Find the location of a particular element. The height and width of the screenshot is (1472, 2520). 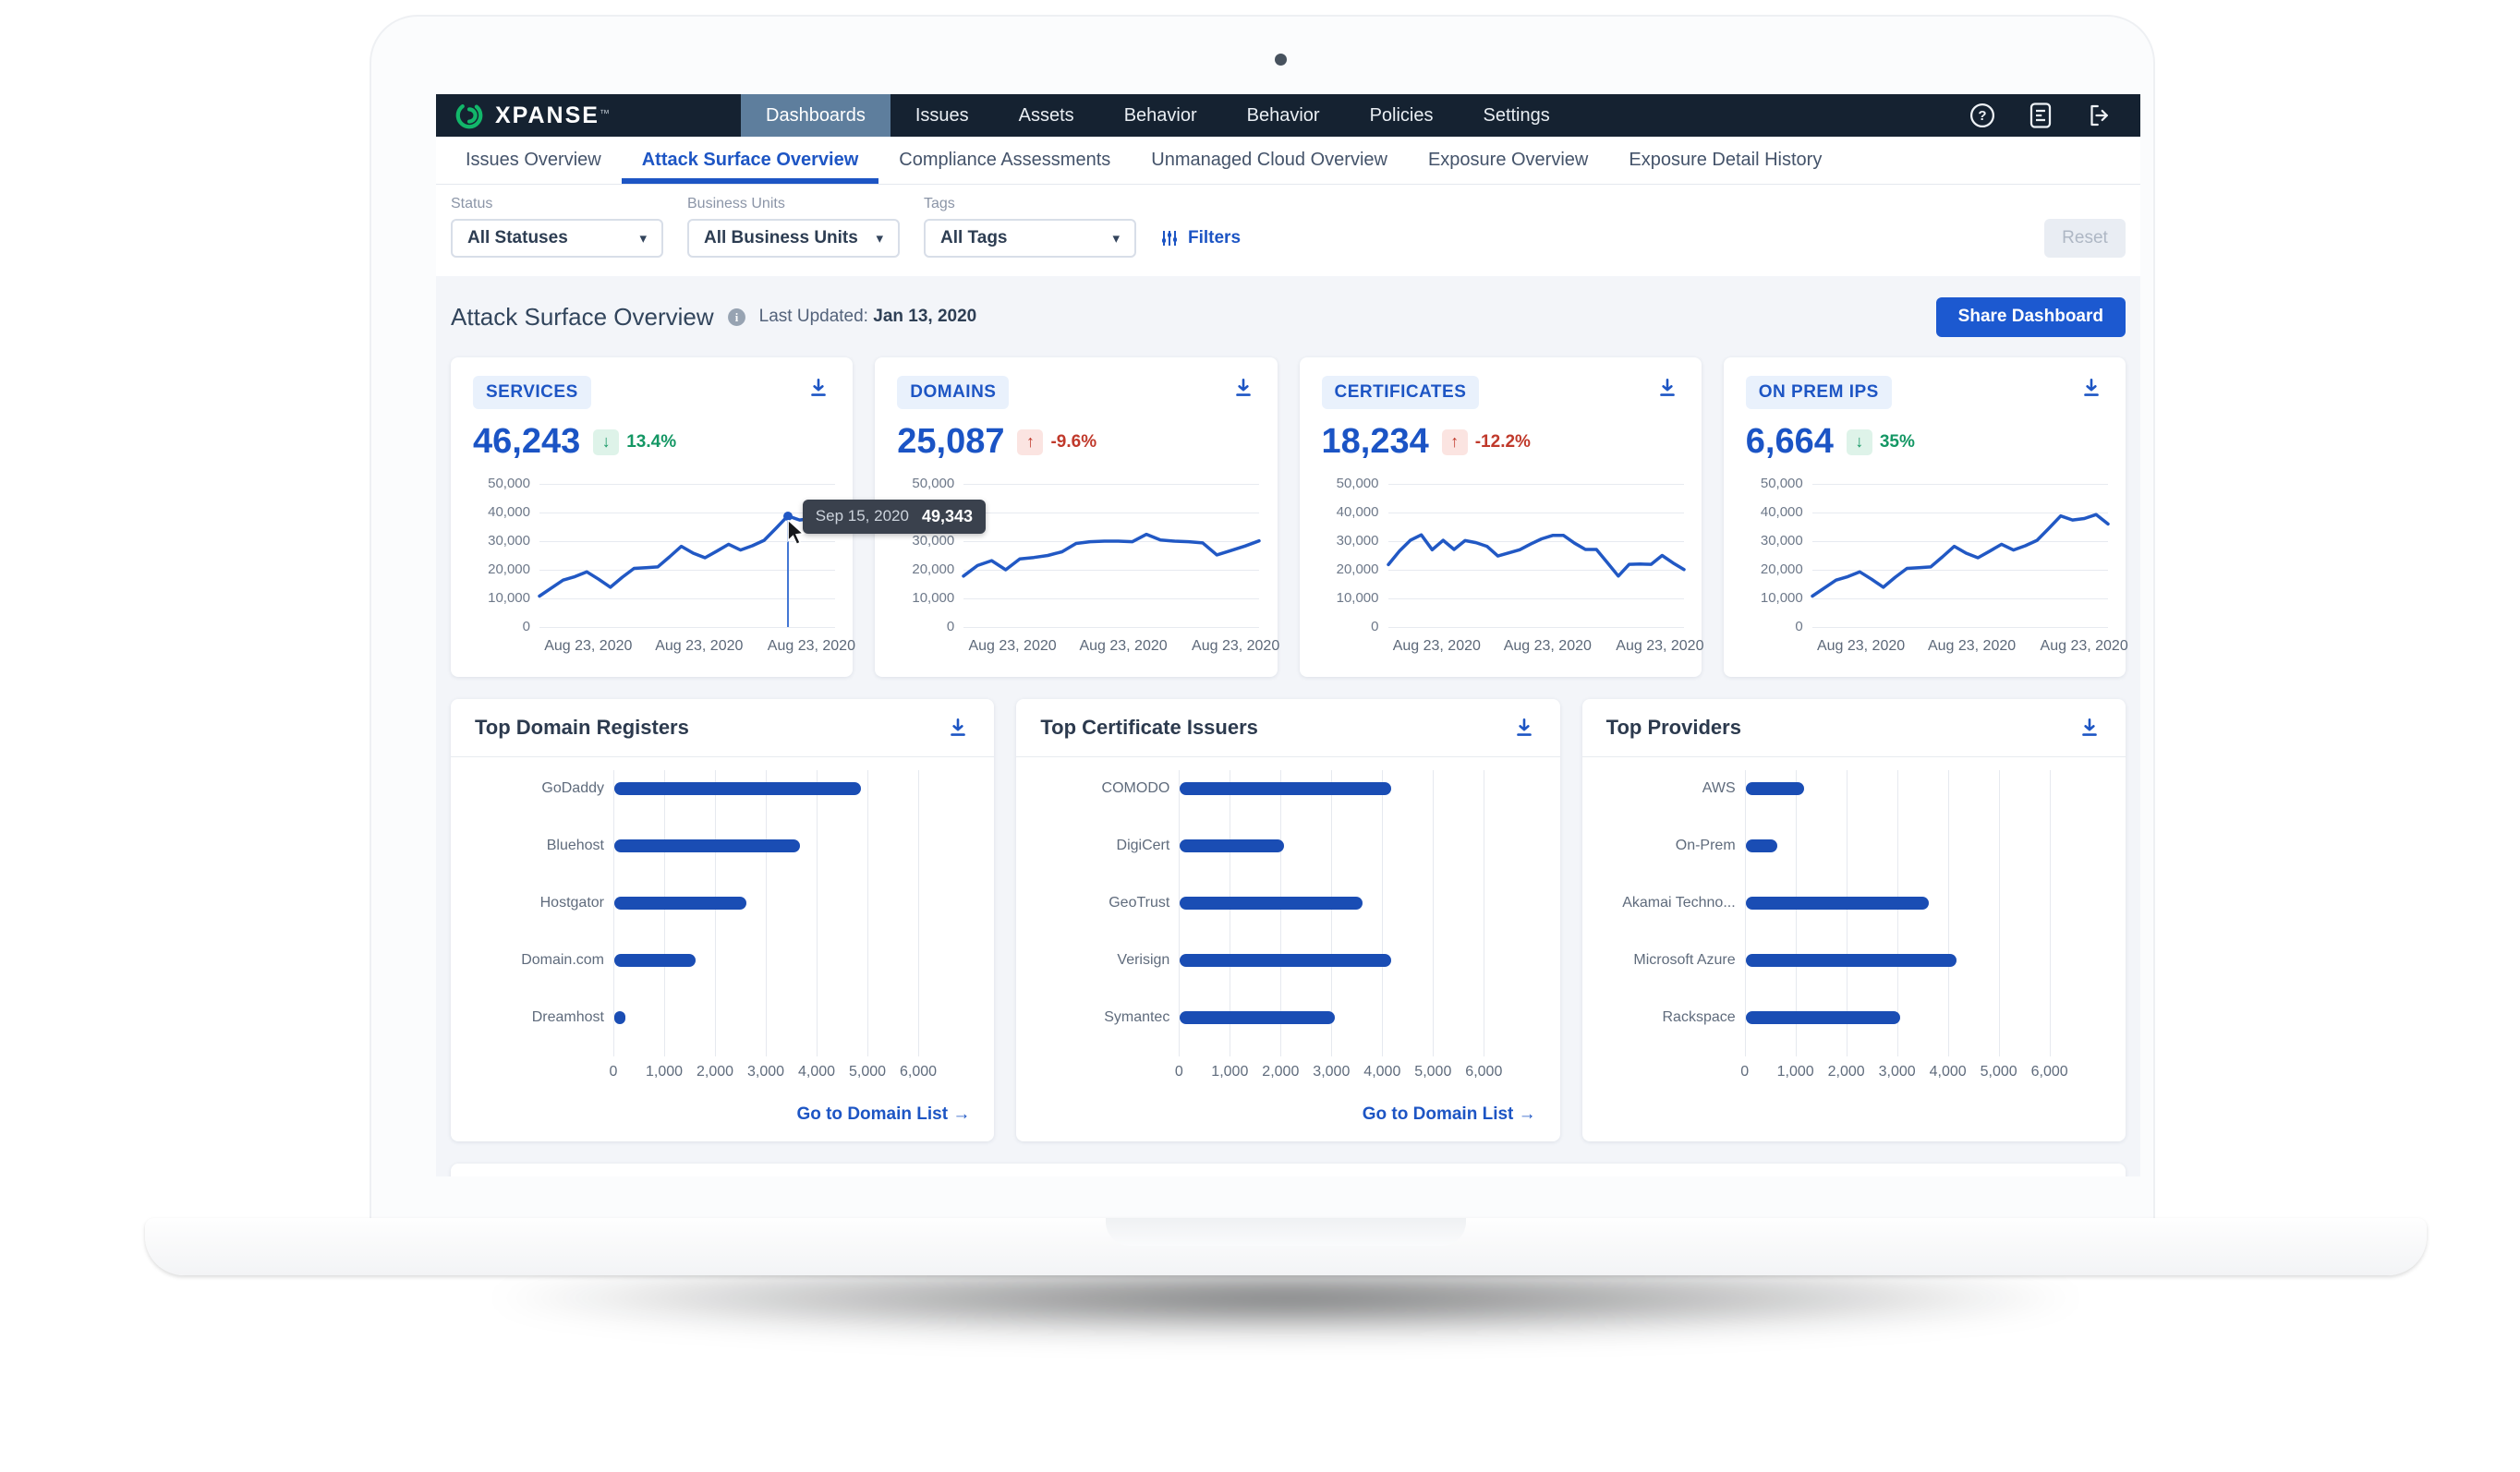

y-axis-tick: 50,000 is located at coordinates (1357, 483).